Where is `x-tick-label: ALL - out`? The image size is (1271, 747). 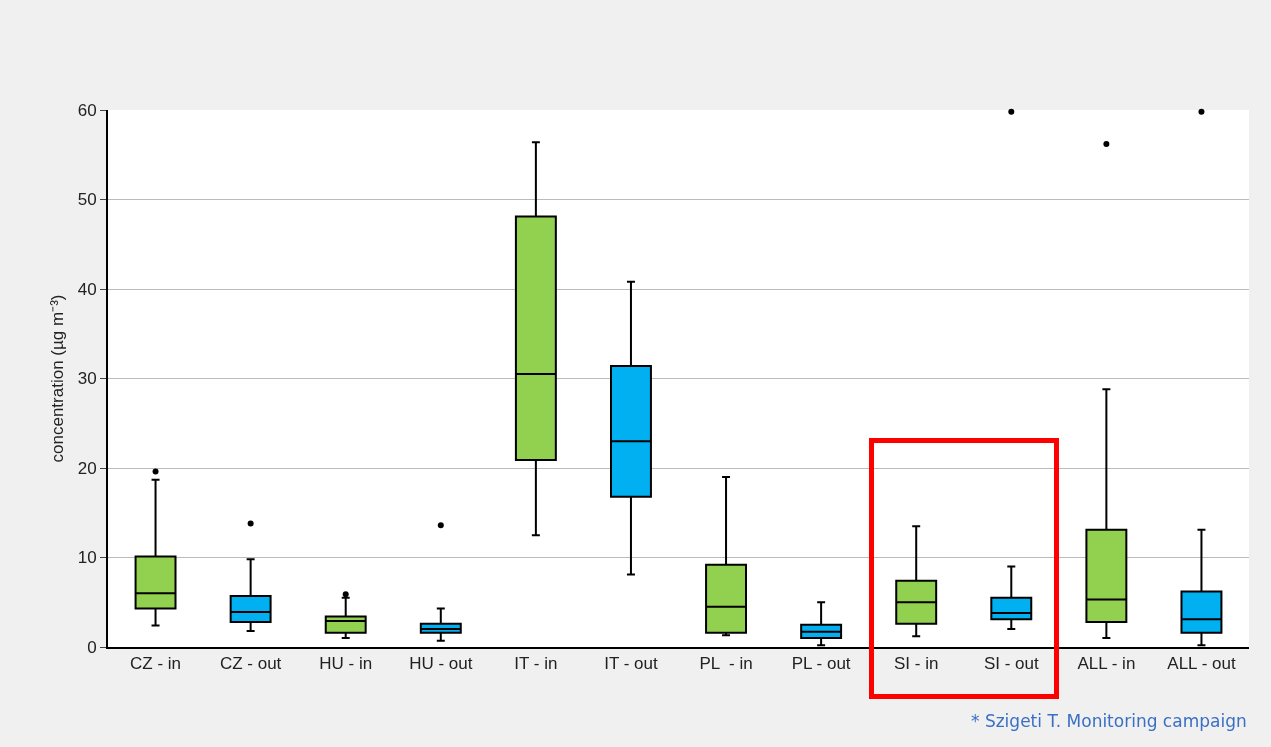 x-tick-label: ALL - out is located at coordinates (1201, 664).